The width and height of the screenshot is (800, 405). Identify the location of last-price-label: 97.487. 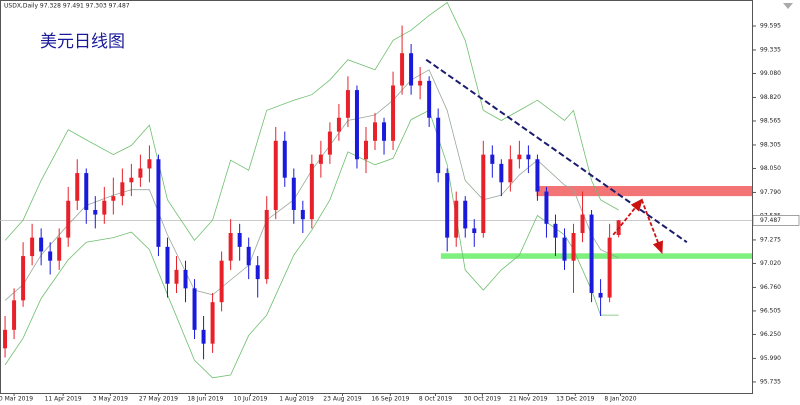
(770, 220).